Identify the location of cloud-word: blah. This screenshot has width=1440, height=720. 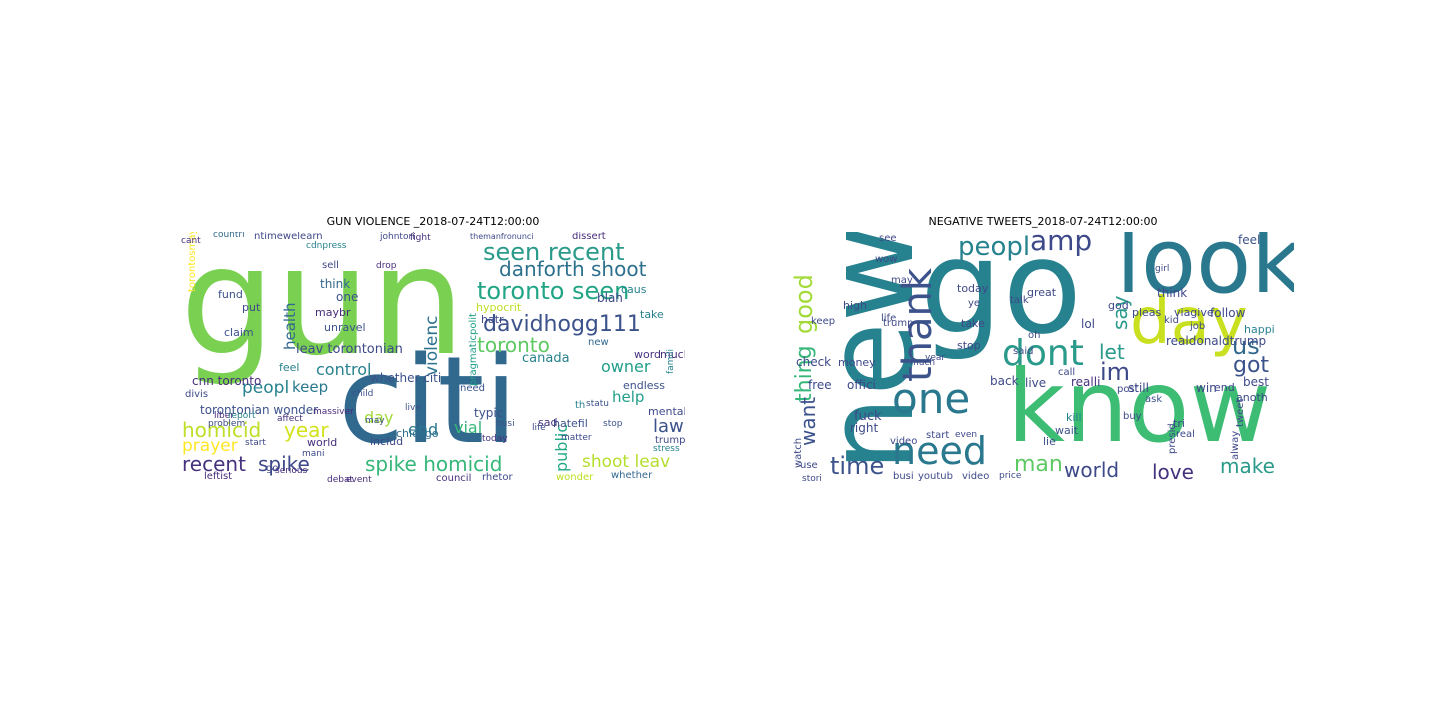
(610, 298).